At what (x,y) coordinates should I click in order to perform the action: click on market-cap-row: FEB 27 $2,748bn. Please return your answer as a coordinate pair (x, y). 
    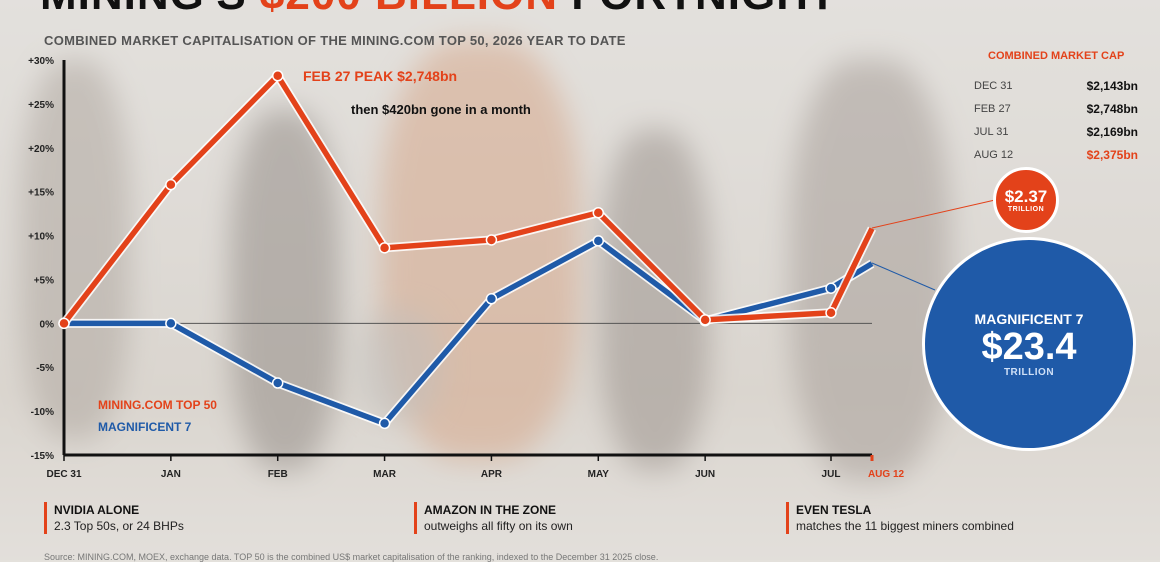
    Looking at the image, I should click on (1053, 108).